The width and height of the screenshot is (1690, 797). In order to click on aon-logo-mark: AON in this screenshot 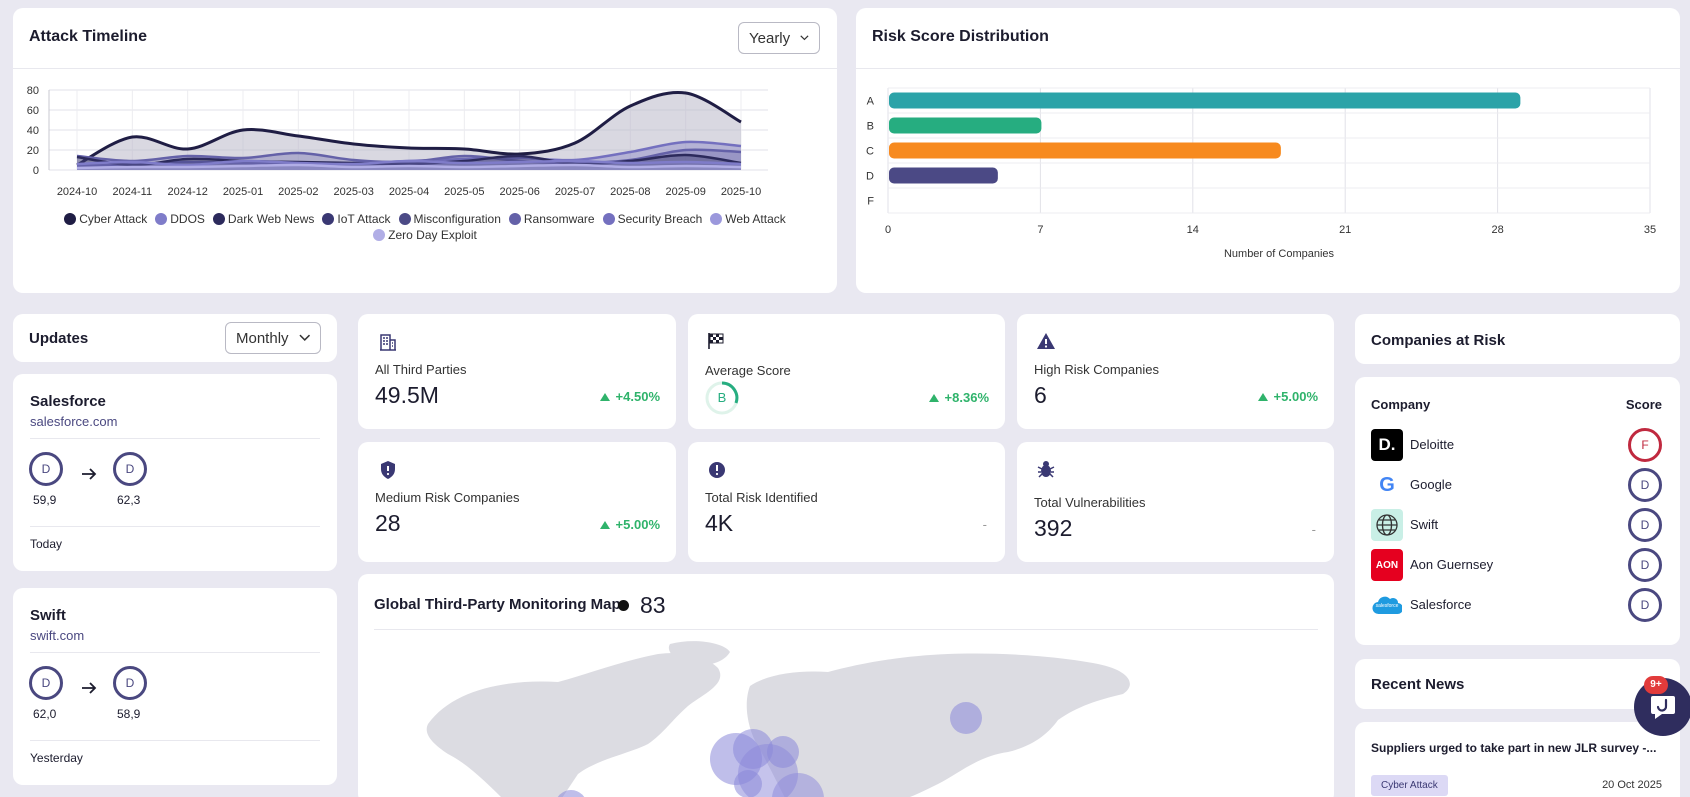, I will do `click(1387, 565)`.